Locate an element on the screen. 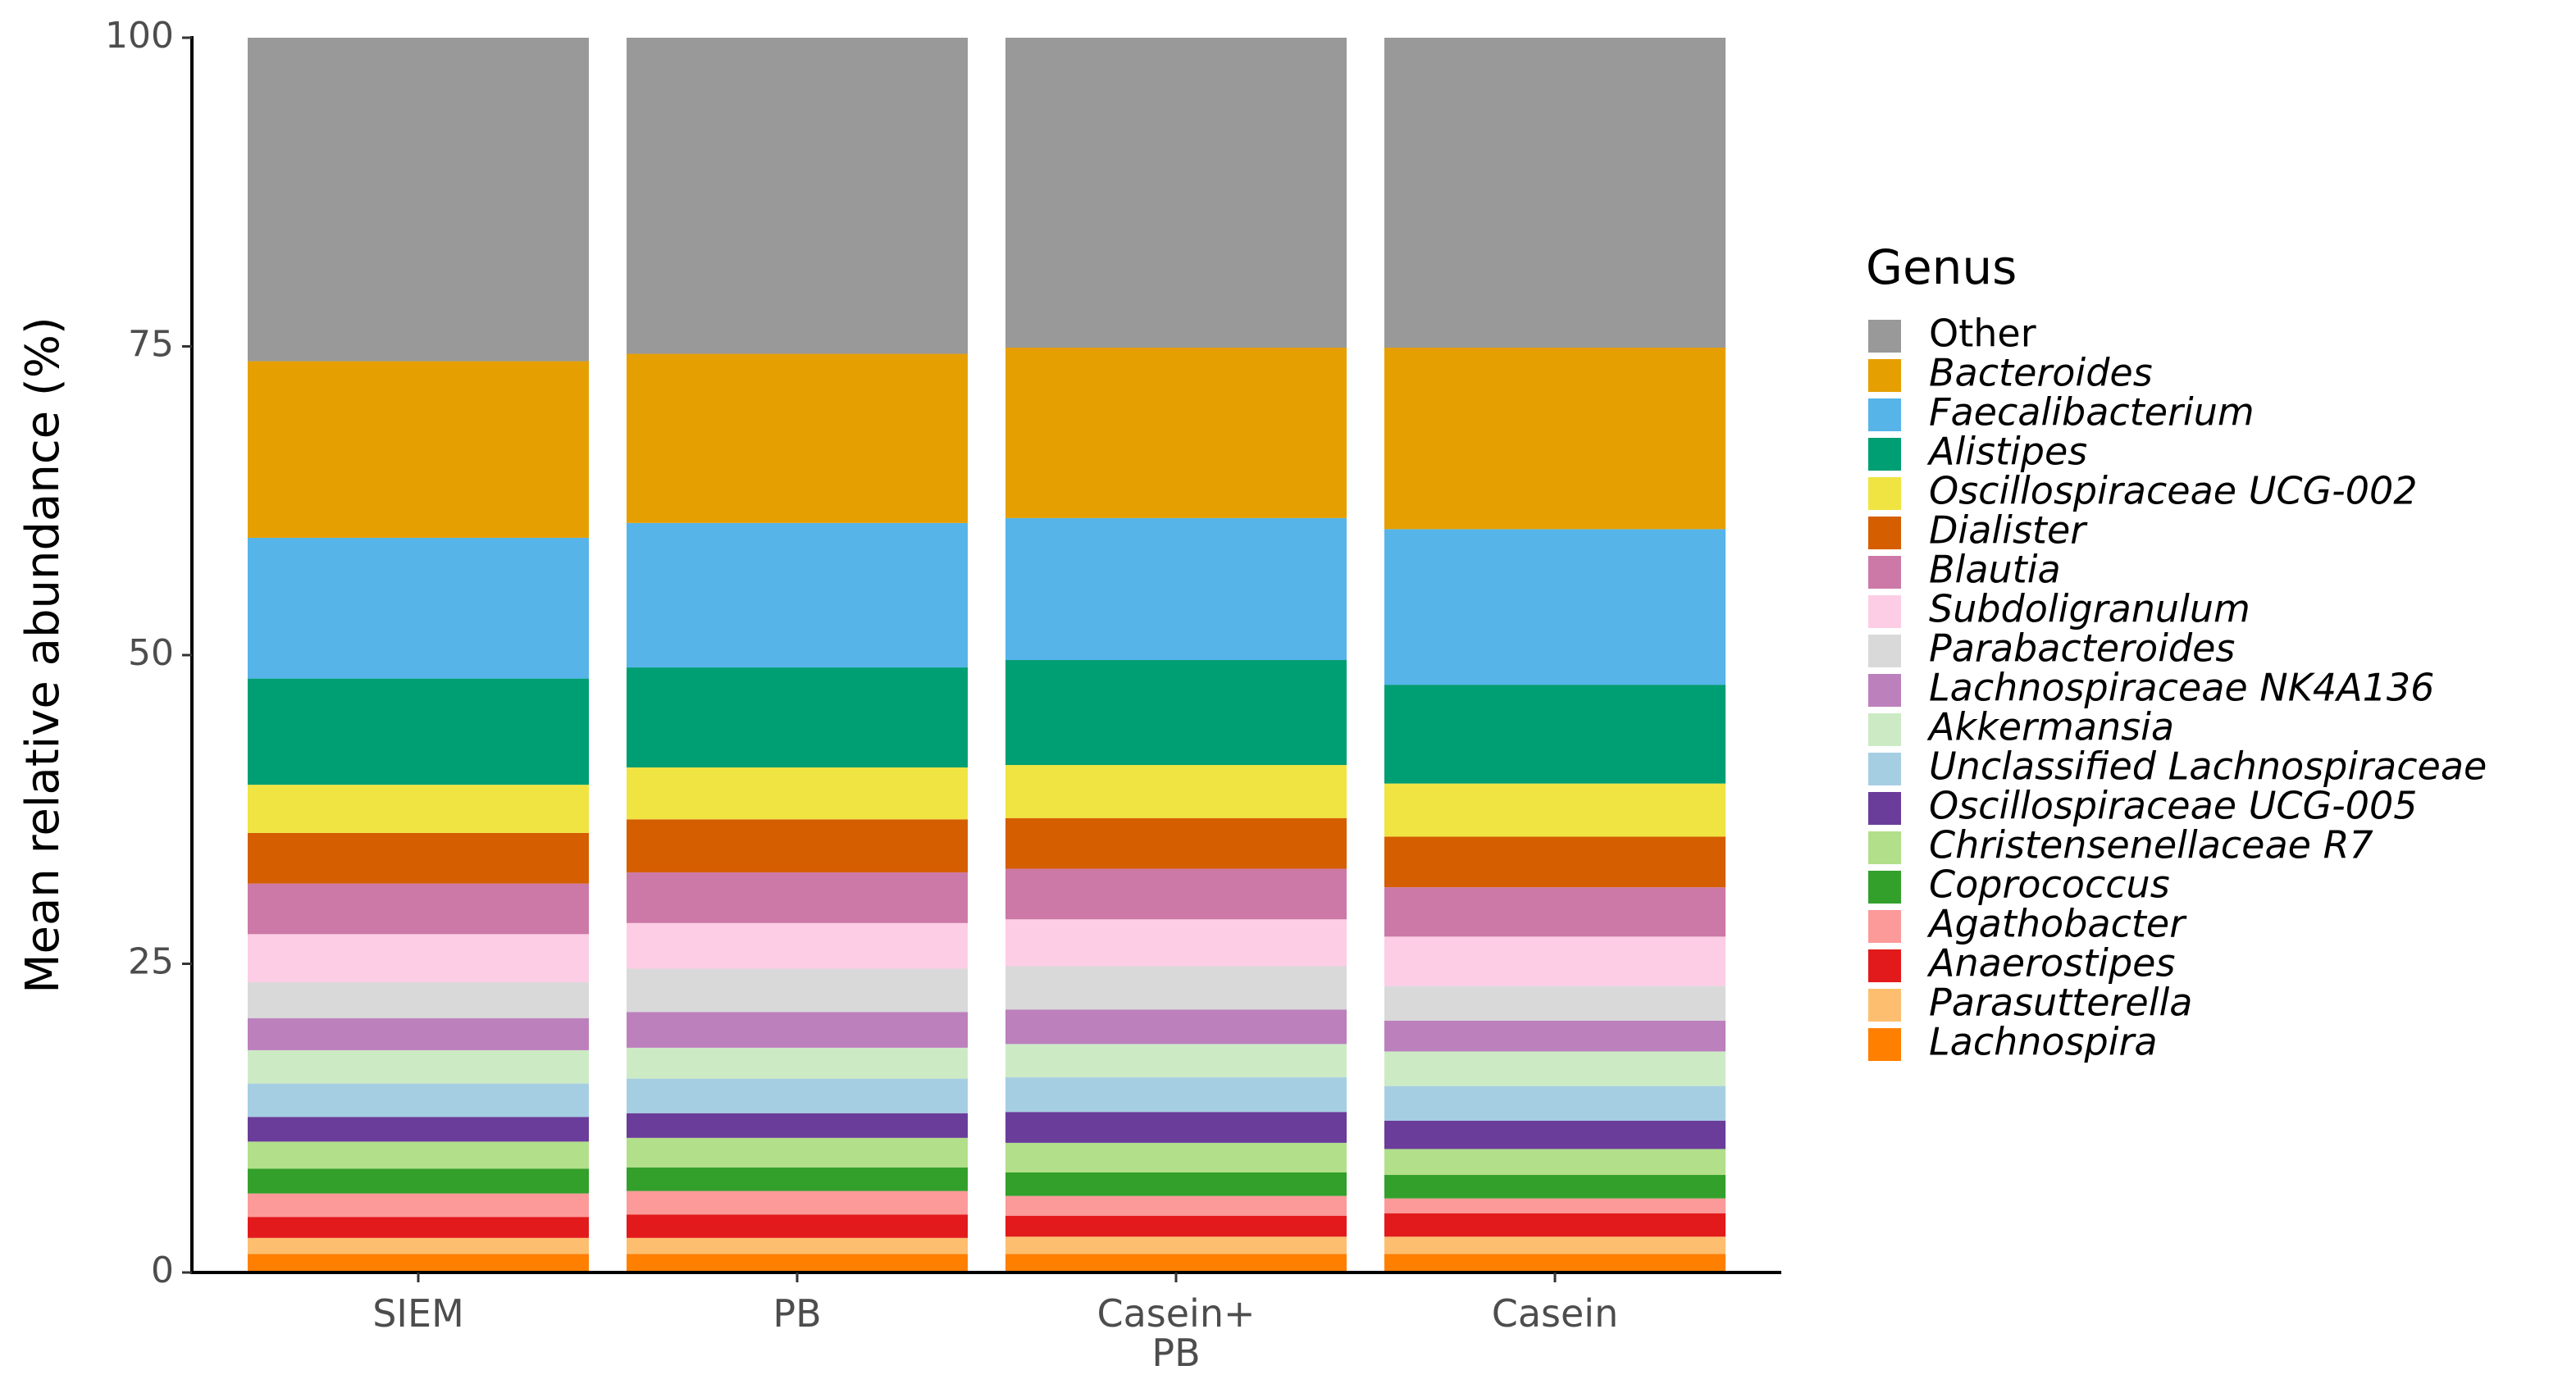 Image resolution: width=2576 pixels, height=1393 pixels. legend-title: Genus is located at coordinates (1941, 267).